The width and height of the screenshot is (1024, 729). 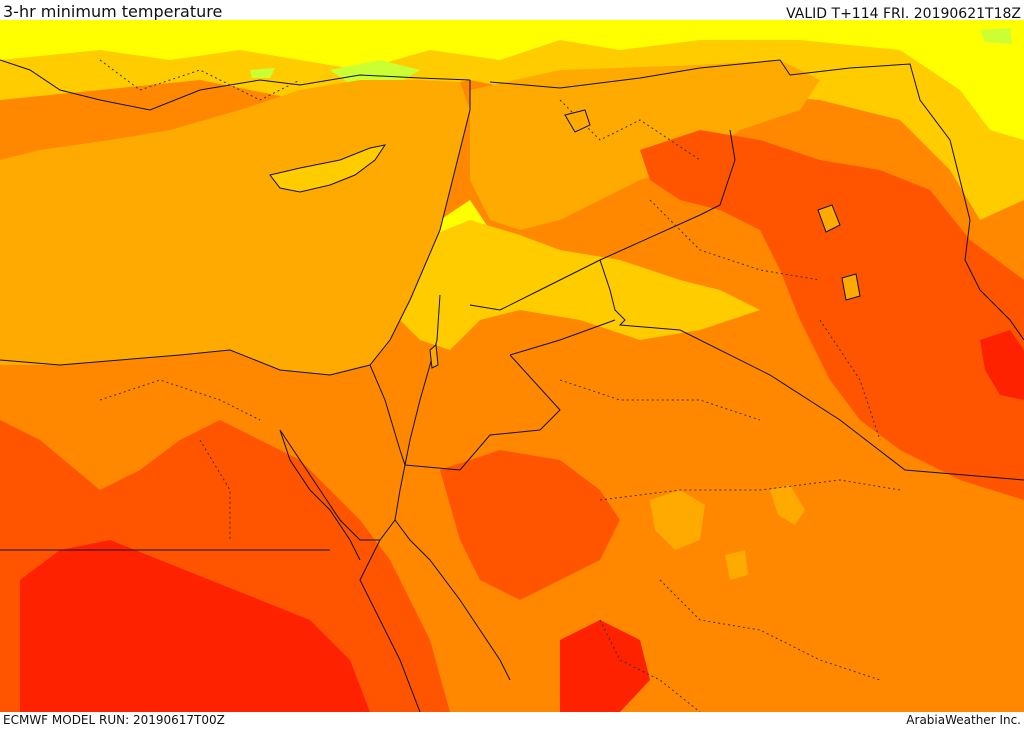 What do you see at coordinates (963, 720) in the screenshot?
I see `credit-label: ArabiaWeather Inc.` at bounding box center [963, 720].